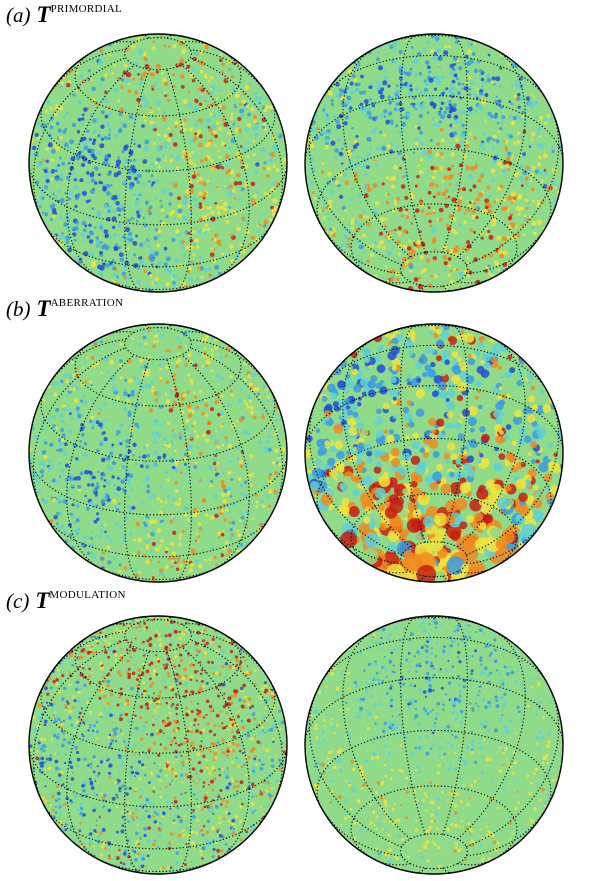  Describe the element at coordinates (18, 309) in the screenshot. I see `panel-letter: (b)` at that location.